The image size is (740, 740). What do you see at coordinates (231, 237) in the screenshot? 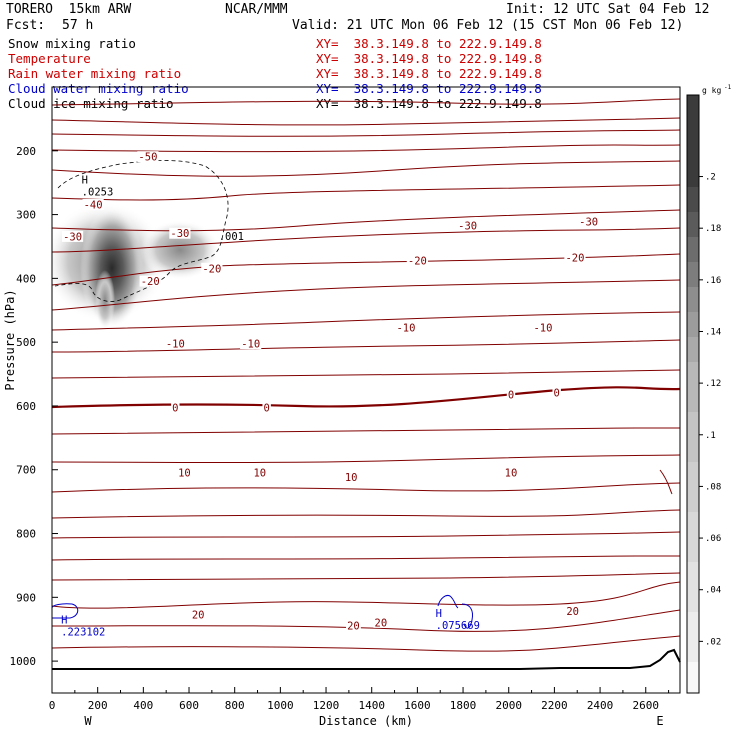
I see `max-value-label: .001` at bounding box center [231, 237].